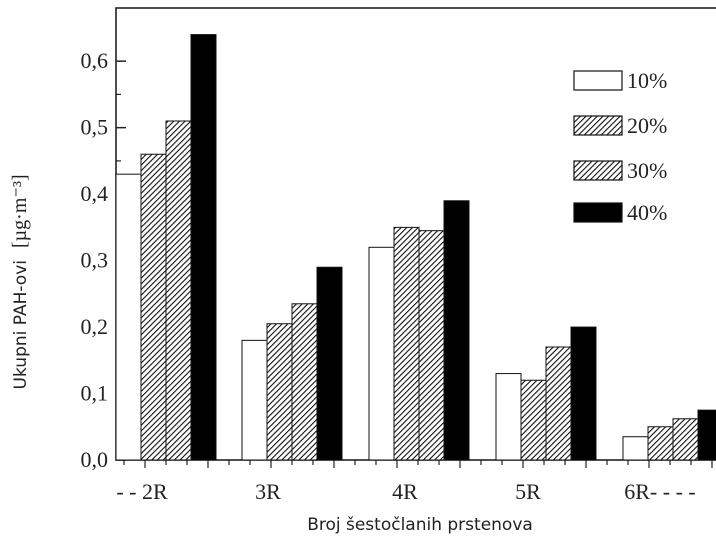  Describe the element at coordinates (647, 125) in the screenshot. I see `legend-label: 20%` at that location.